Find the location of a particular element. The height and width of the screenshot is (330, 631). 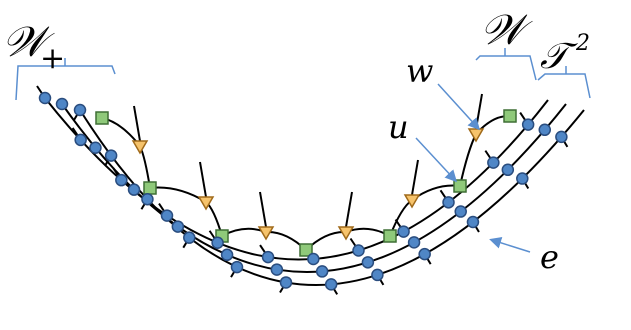

label-t2: 𝒯 is located at coordinates (559, 56).